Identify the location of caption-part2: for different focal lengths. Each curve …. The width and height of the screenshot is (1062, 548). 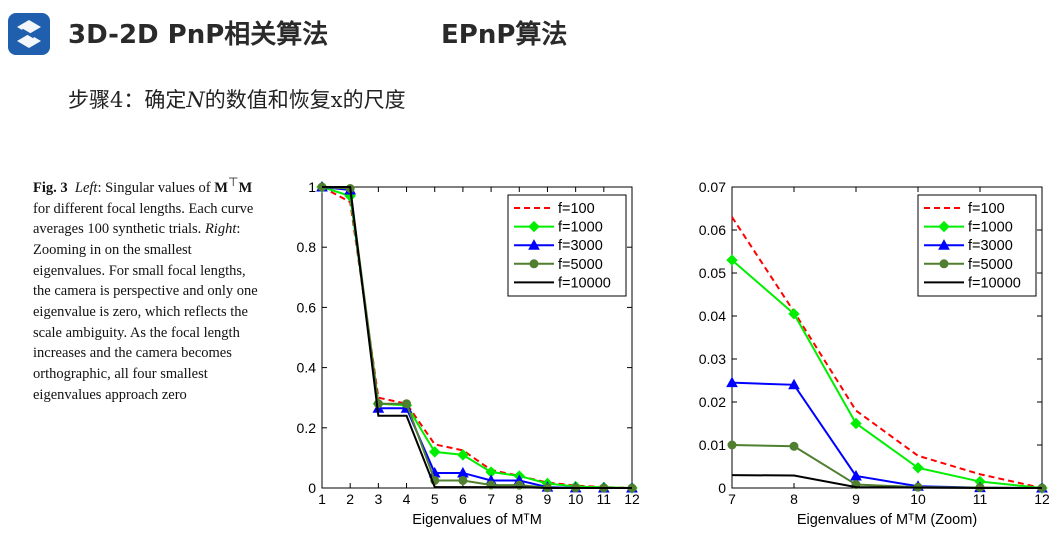
(143, 219).